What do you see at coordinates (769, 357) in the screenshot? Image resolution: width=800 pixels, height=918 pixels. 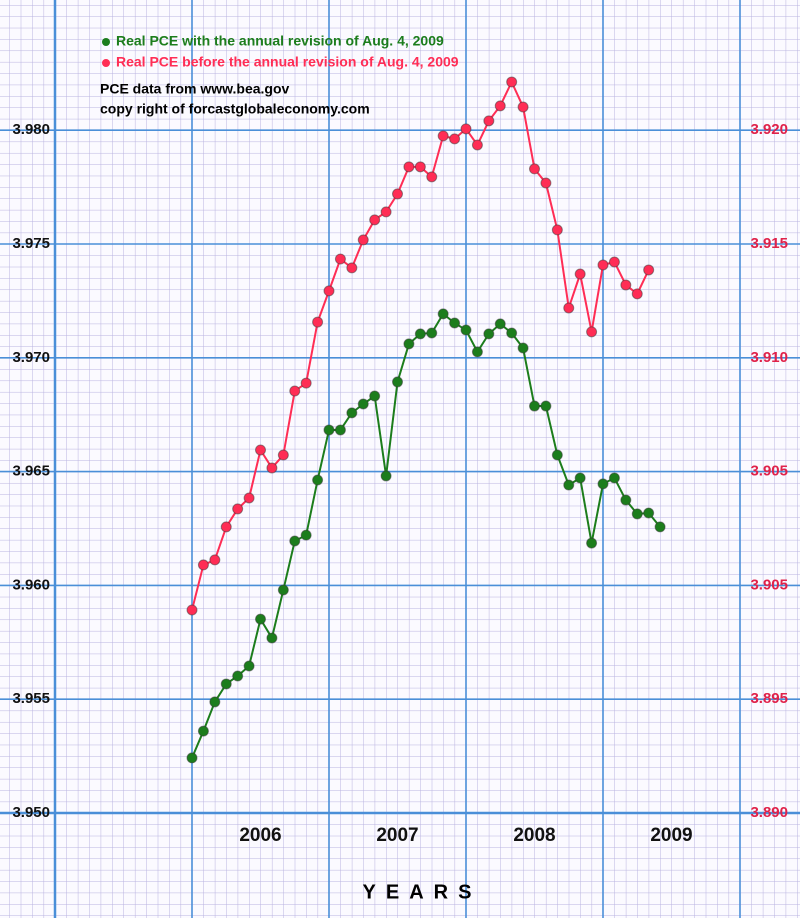 I see `y2-tick-label: 3.910` at bounding box center [769, 357].